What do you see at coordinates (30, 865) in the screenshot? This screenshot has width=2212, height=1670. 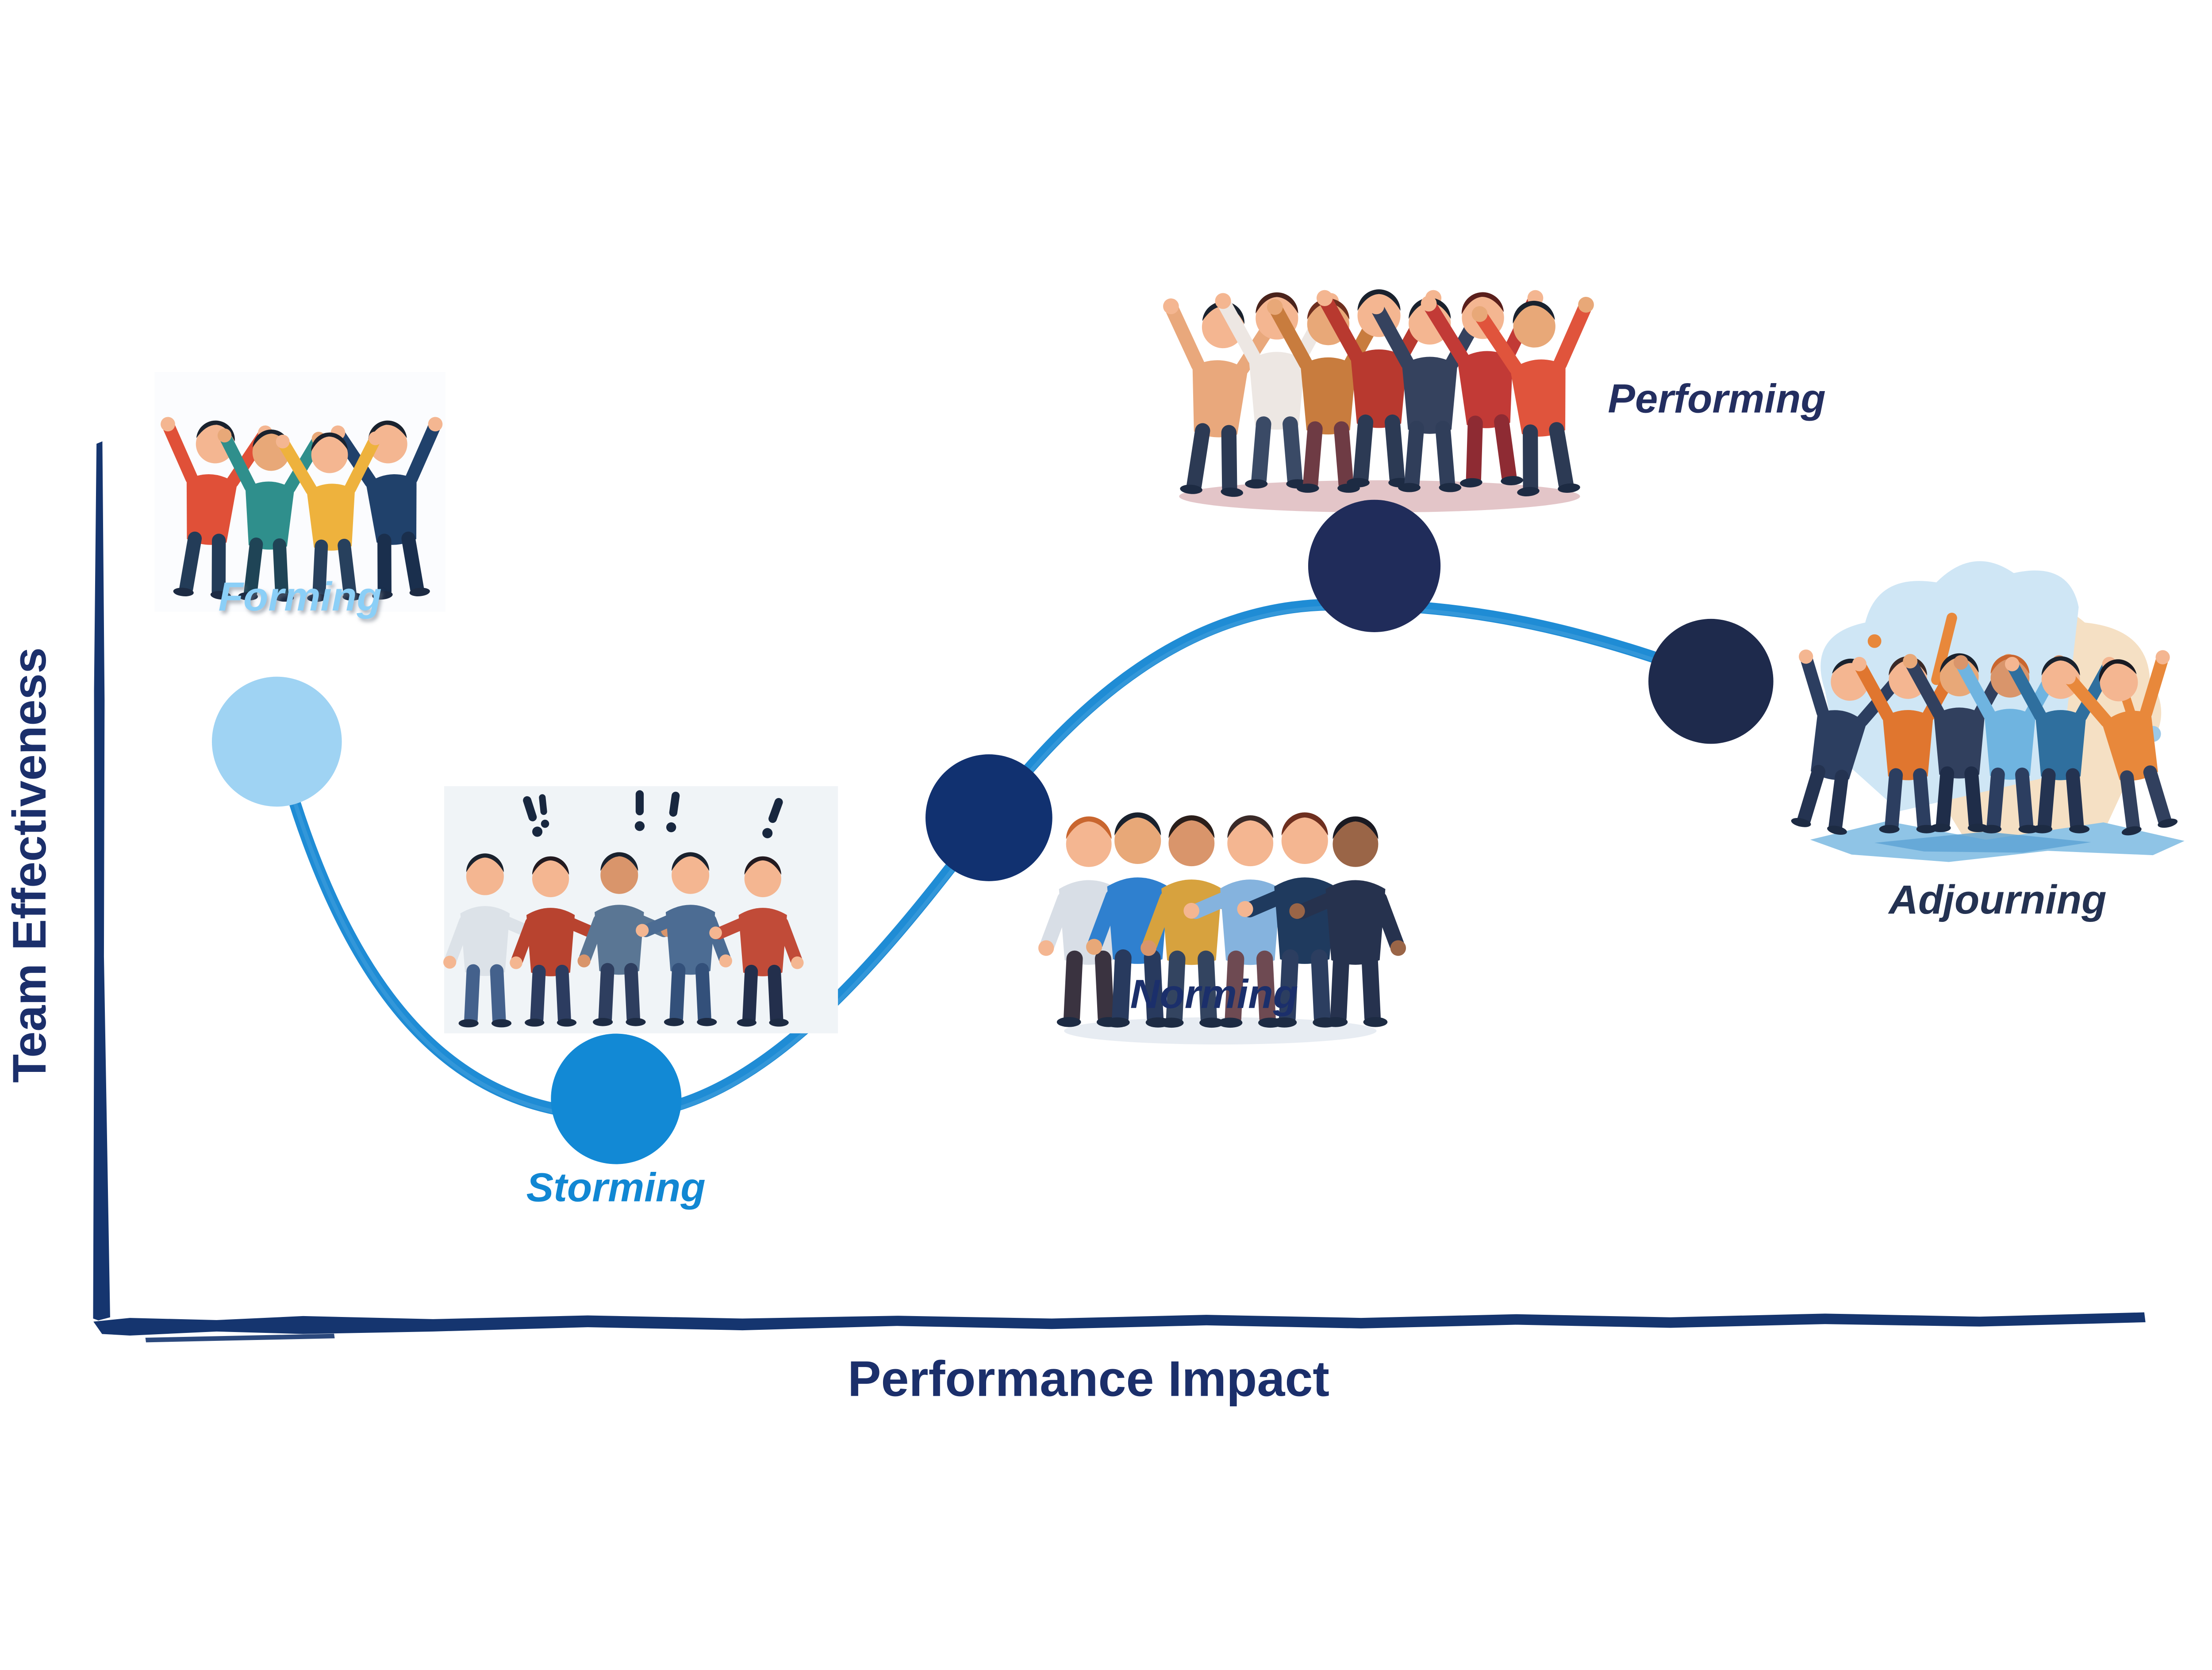 I see `y-axis-label: Team Effectiveness` at bounding box center [30, 865].